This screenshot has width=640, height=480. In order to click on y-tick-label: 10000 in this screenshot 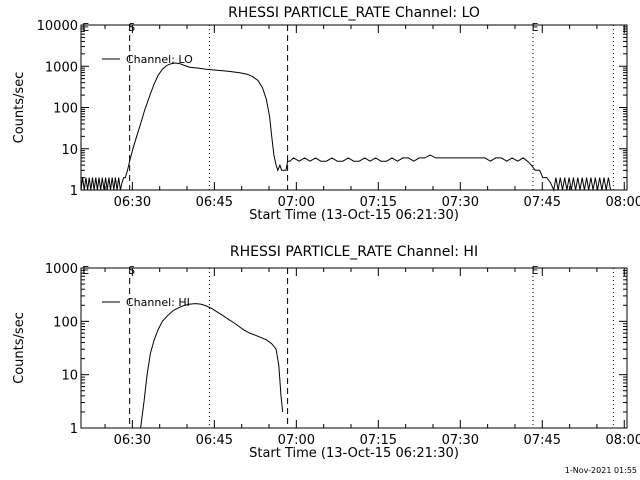, I will do `click(57, 26)`.